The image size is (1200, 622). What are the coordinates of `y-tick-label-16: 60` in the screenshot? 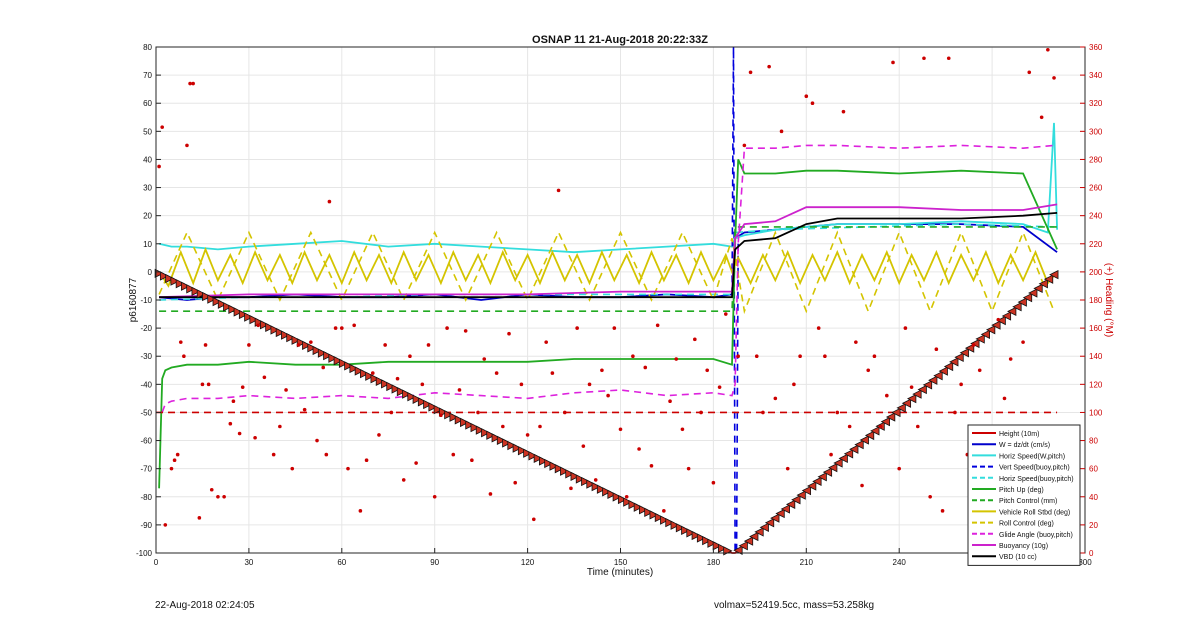 It's located at (147, 103).